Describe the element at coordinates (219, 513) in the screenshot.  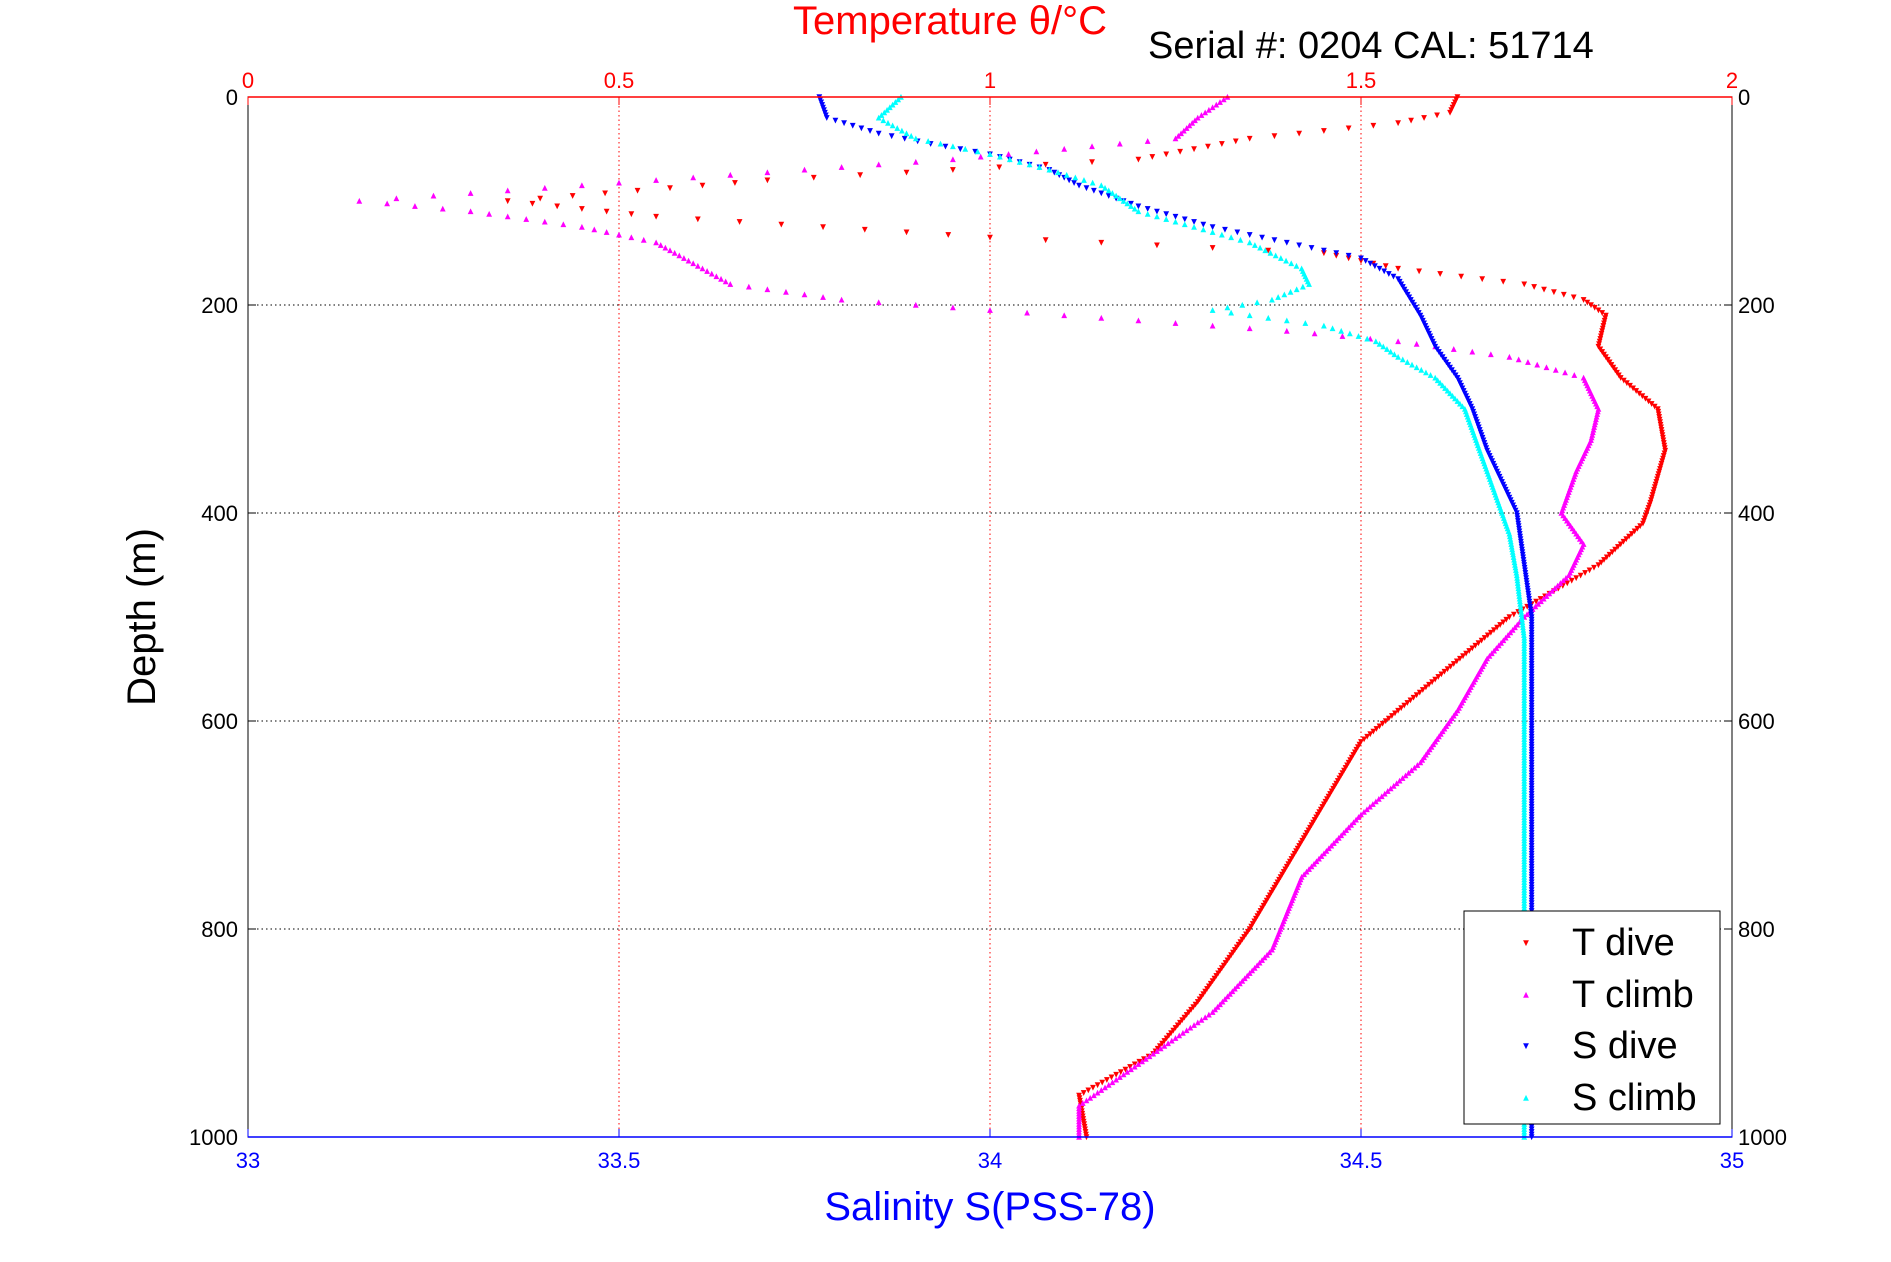
I see `y-tick-label-left: 400` at that location.